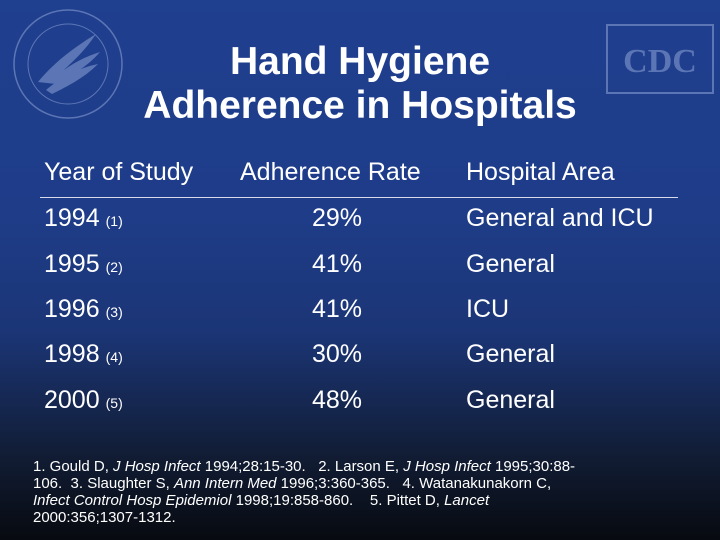 The width and height of the screenshot is (720, 540). I want to click on row-1-area: General and ICU, so click(560, 218).